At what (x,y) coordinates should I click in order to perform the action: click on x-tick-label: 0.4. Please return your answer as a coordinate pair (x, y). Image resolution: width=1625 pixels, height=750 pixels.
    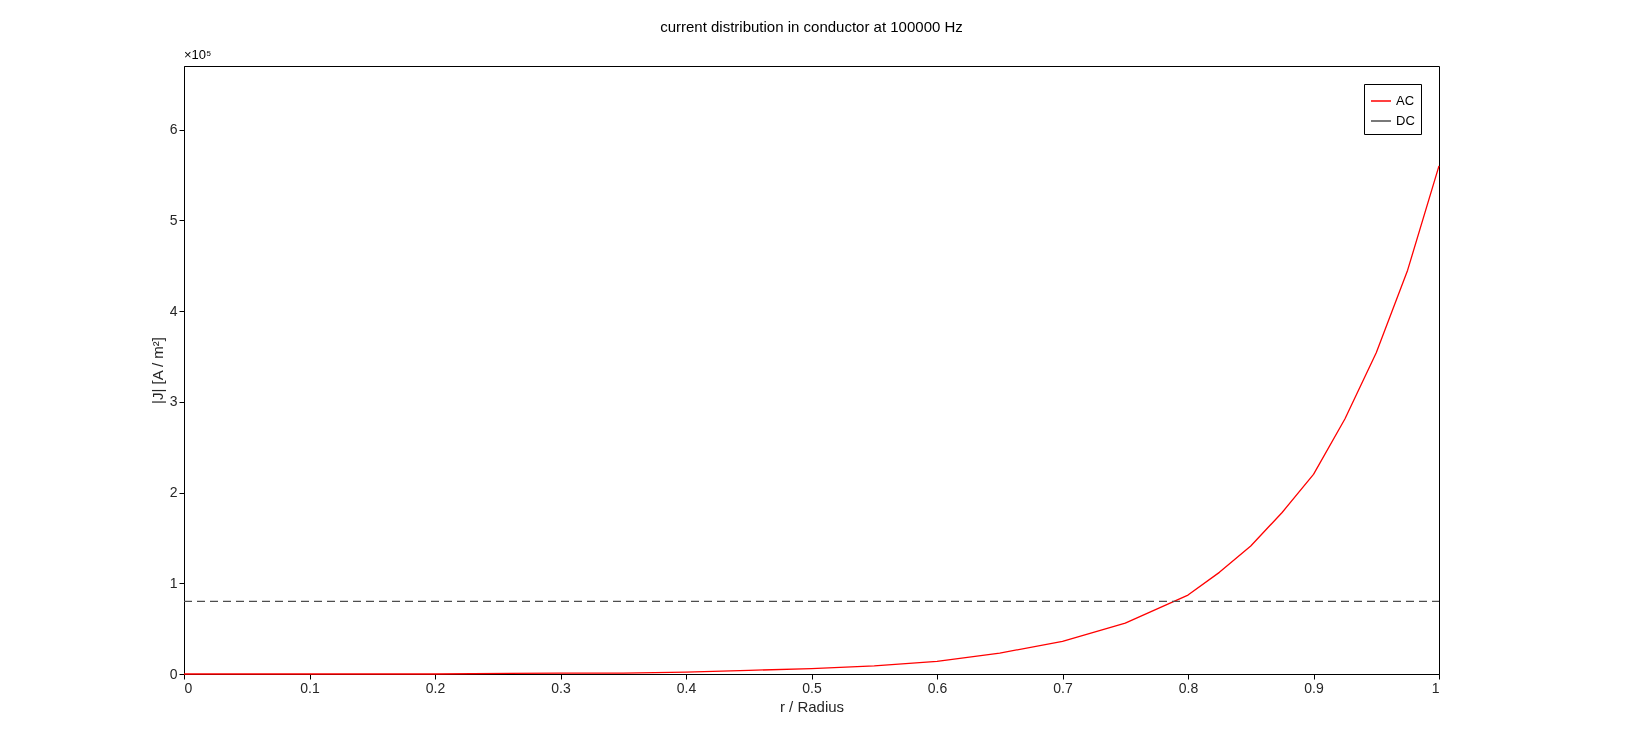
    Looking at the image, I should click on (686, 687).